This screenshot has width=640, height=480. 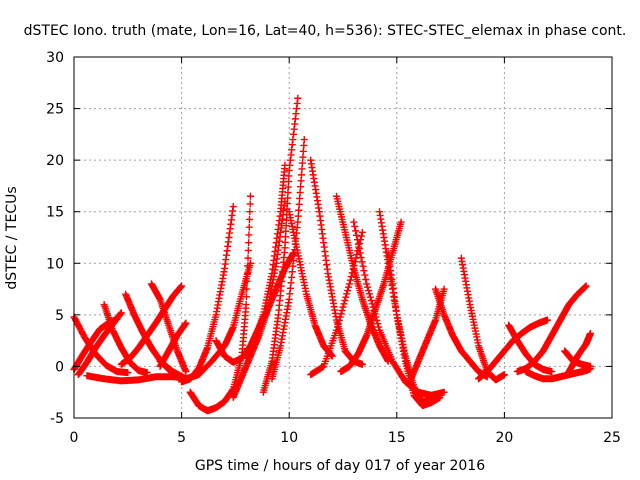 What do you see at coordinates (74, 438) in the screenshot?
I see `x-tick-label: 0` at bounding box center [74, 438].